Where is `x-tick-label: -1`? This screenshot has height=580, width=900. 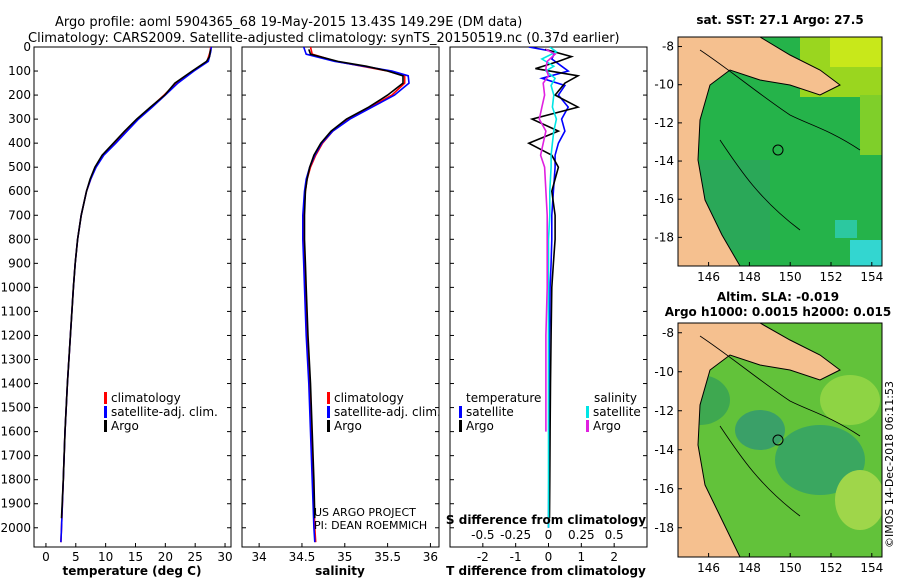 x-tick-label: -1 is located at coordinates (516, 557).